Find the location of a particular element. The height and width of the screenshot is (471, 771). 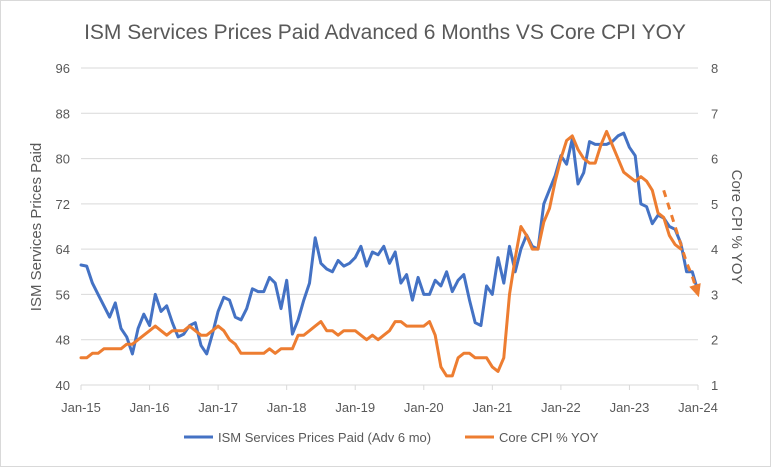

left-axis-ticks: 40 48 56 64 72 80 88 96 is located at coordinates (63, 227).